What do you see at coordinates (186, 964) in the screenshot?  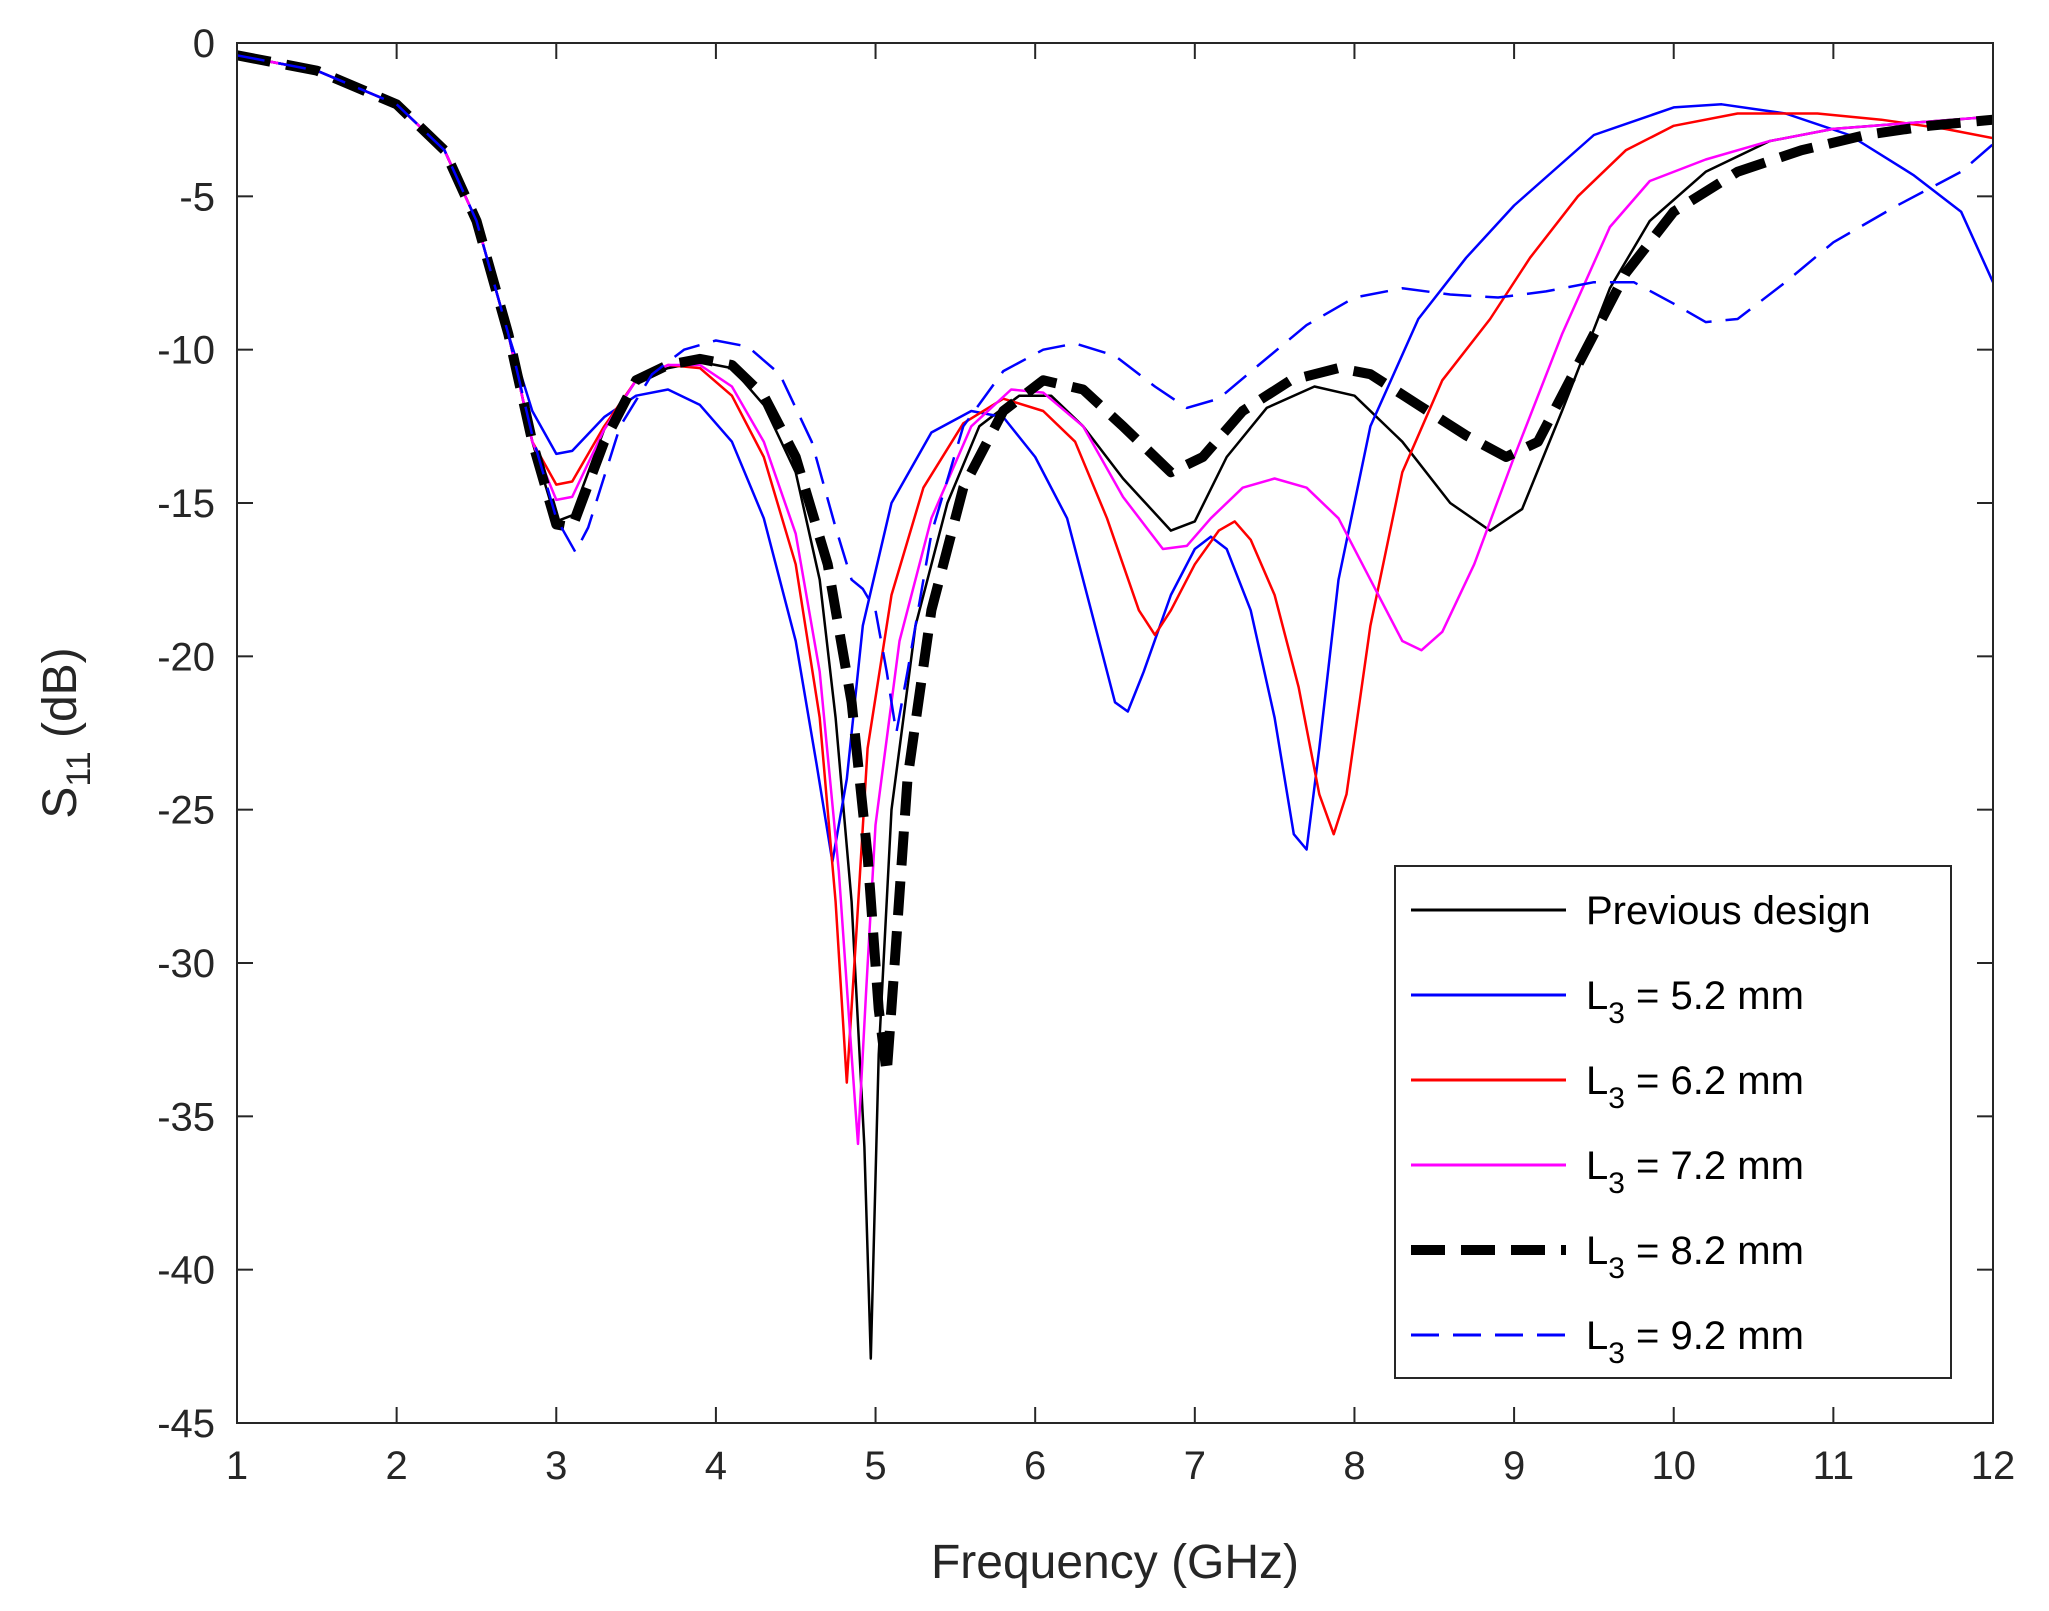 I see `y-tick-label: -30` at bounding box center [186, 964].